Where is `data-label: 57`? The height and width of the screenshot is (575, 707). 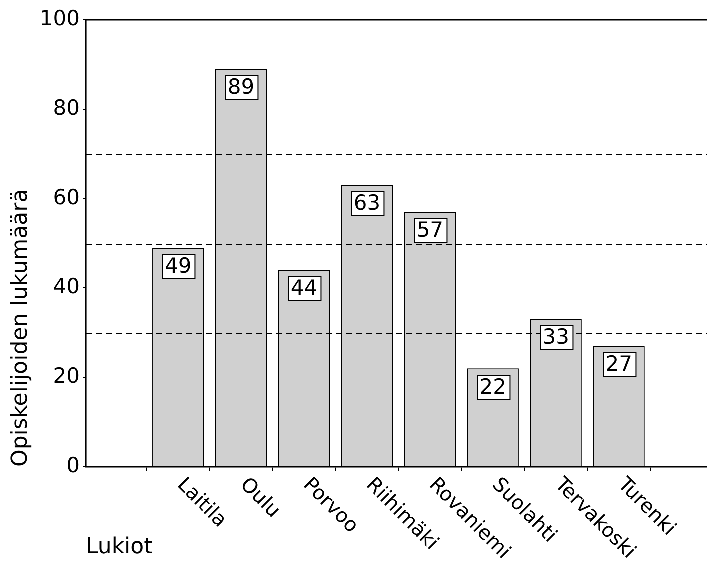
data-label: 57 is located at coordinates (430, 230).